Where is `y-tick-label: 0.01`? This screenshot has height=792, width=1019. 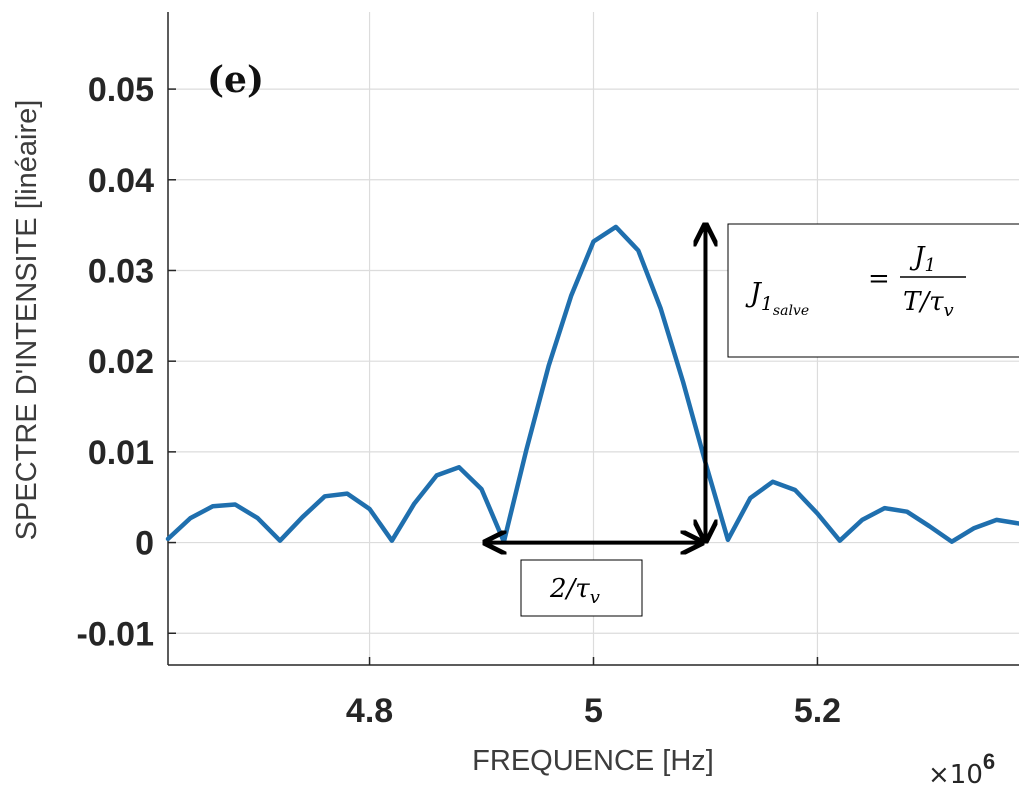
y-tick-label: 0.01 is located at coordinates (121, 453).